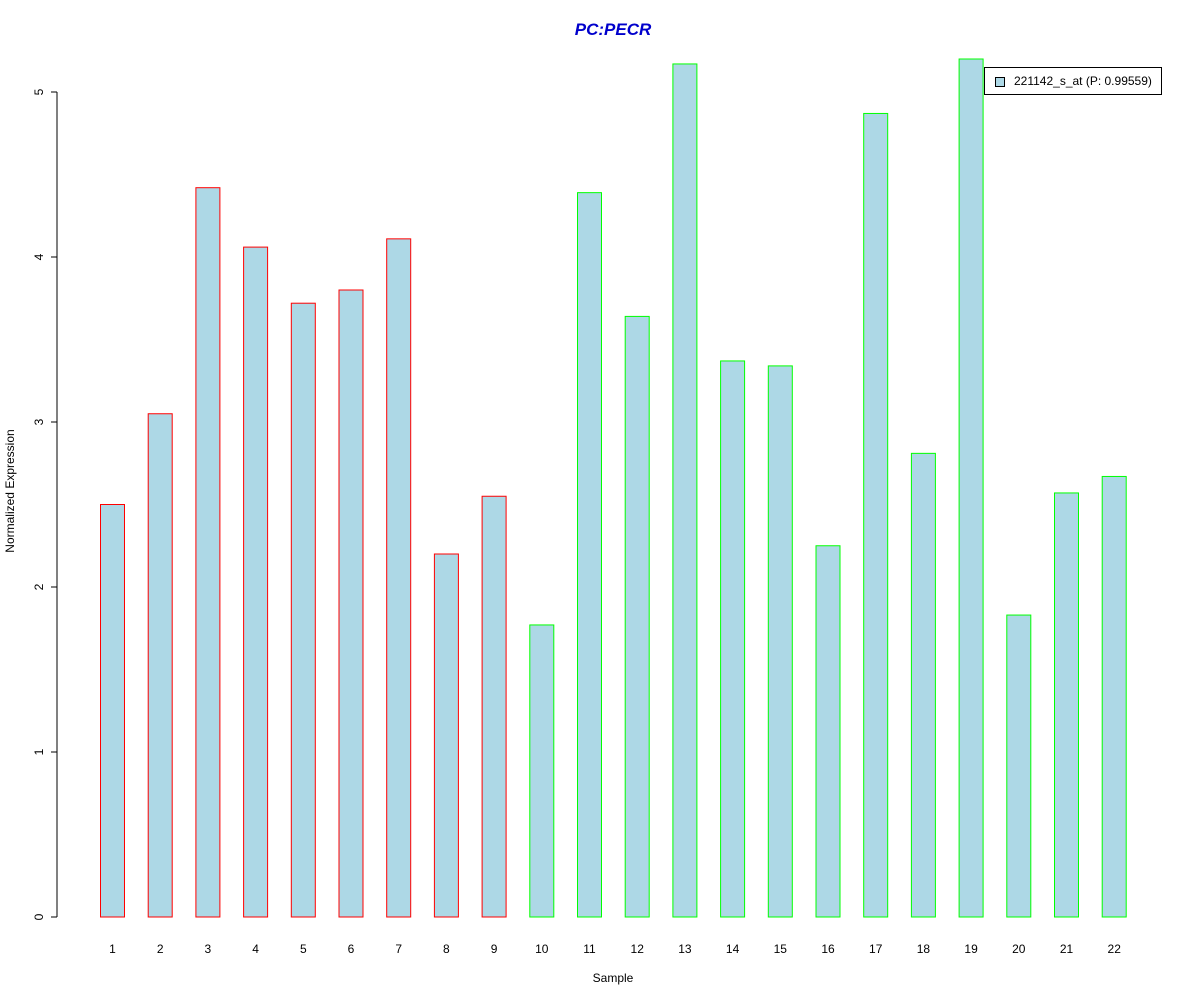  What do you see at coordinates (1115, 949) in the screenshot?
I see `x-tick-label: 22` at bounding box center [1115, 949].